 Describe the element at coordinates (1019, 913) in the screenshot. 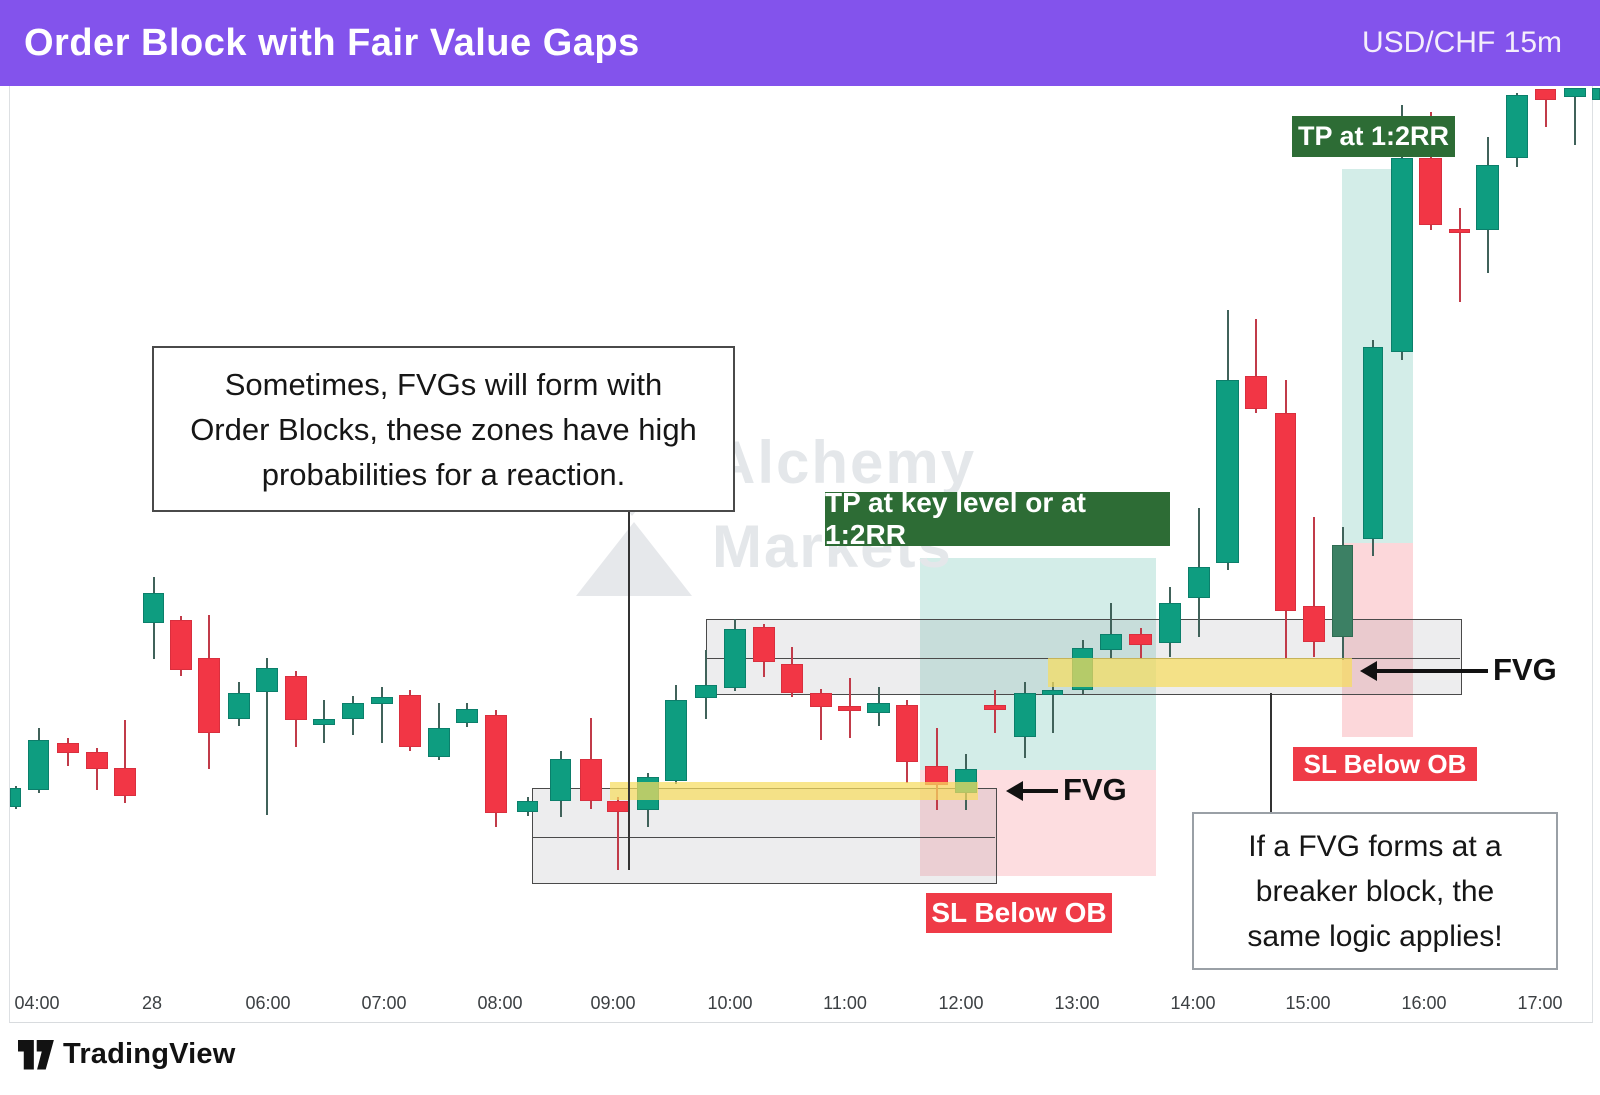

I see `sl-label-2: SL Below OB` at that location.